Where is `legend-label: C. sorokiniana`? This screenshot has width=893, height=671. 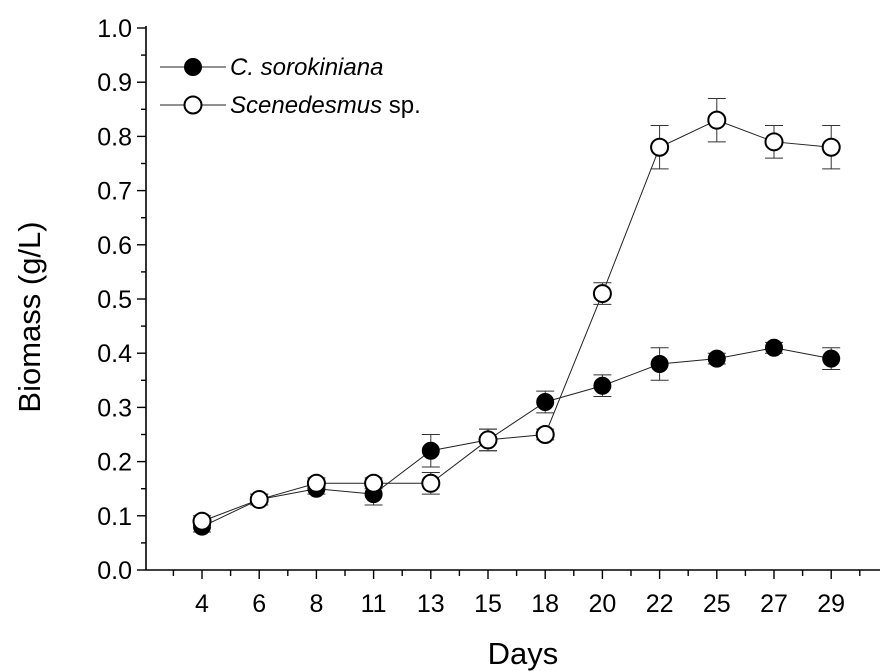 legend-label: C. sorokiniana is located at coordinates (306, 67).